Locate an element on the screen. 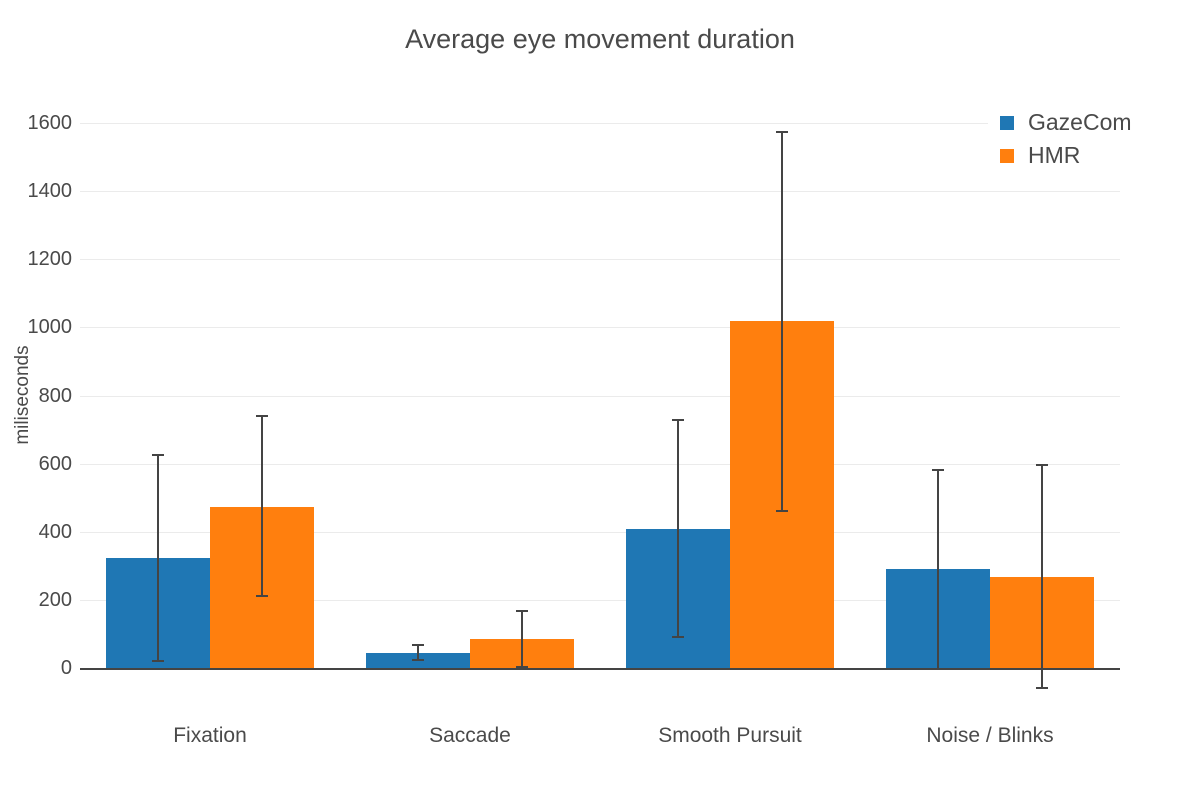 The width and height of the screenshot is (1200, 800). error-bar-hmr-fixation is located at coordinates (262, 506).